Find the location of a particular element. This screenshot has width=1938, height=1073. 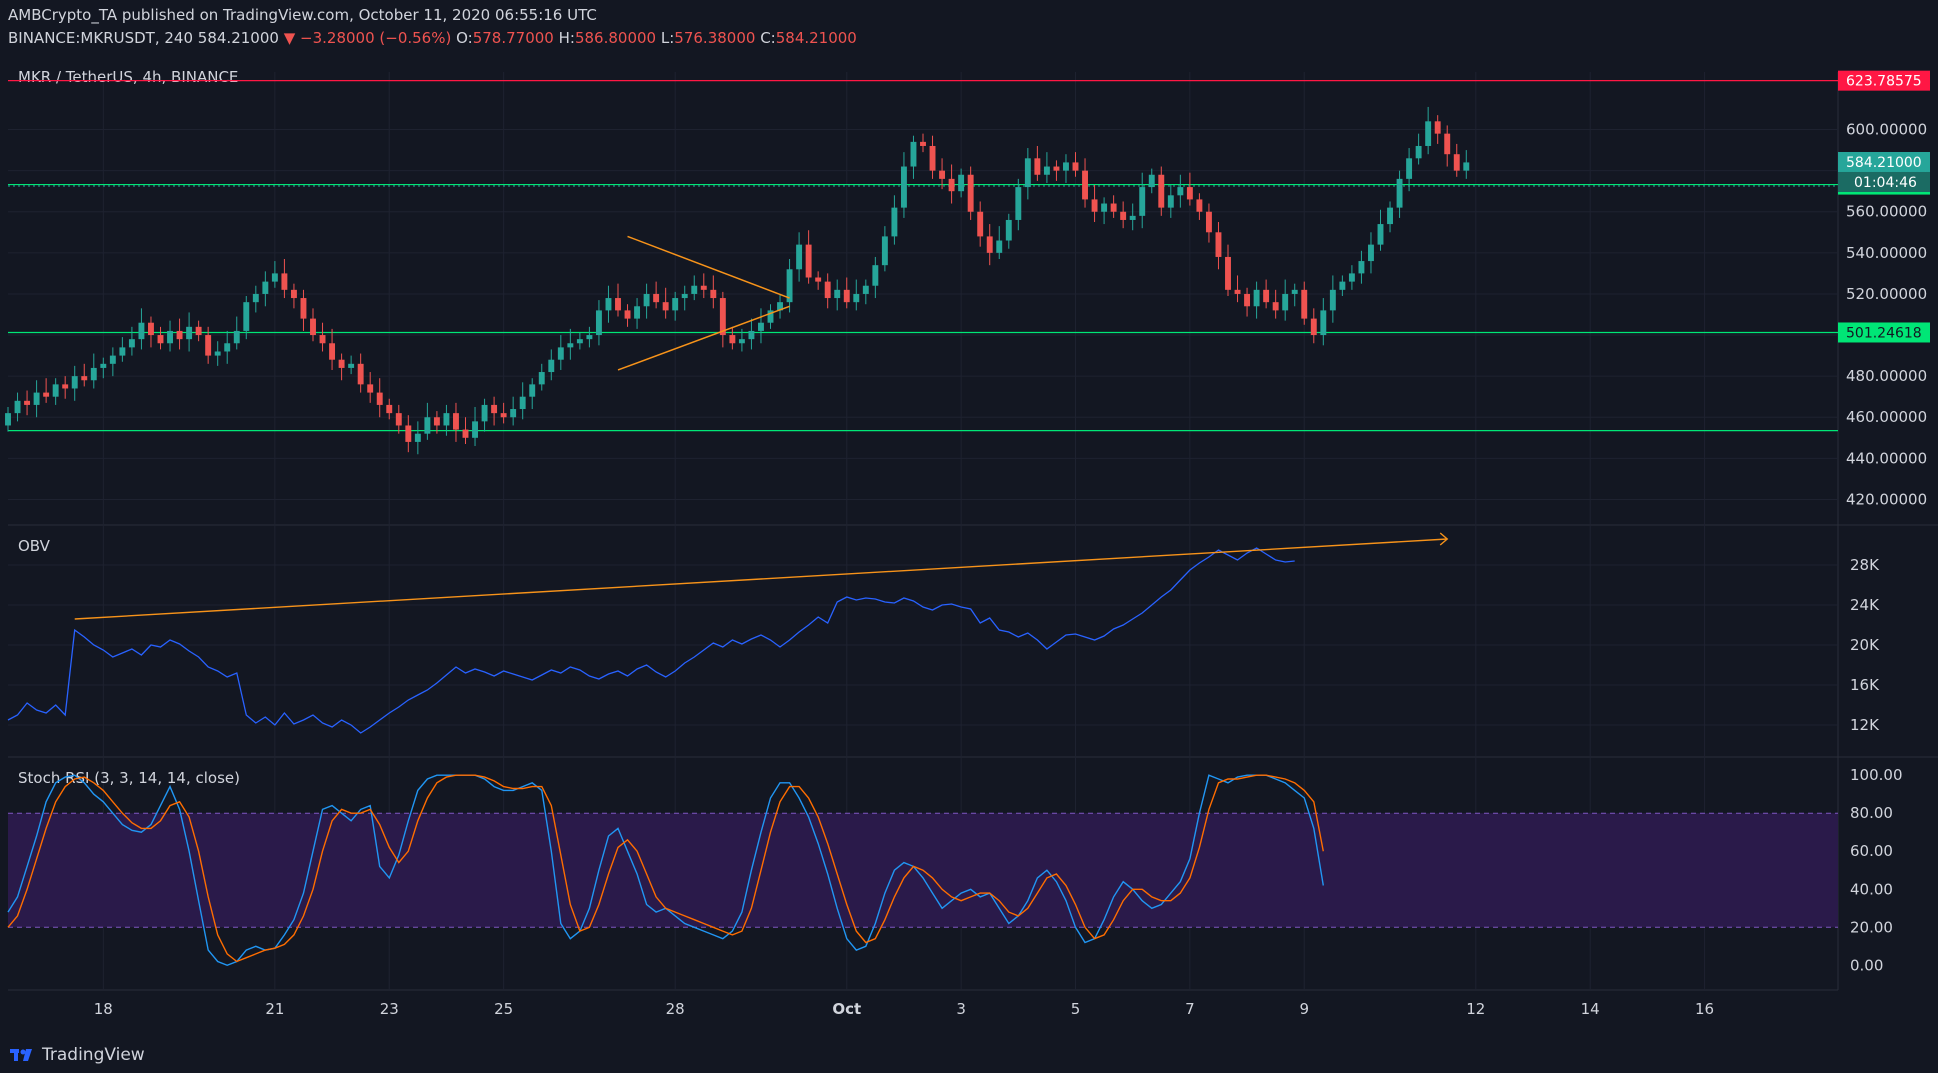

symbol-label: BINANCE:MKRUSDT, 240 is located at coordinates (101, 38).